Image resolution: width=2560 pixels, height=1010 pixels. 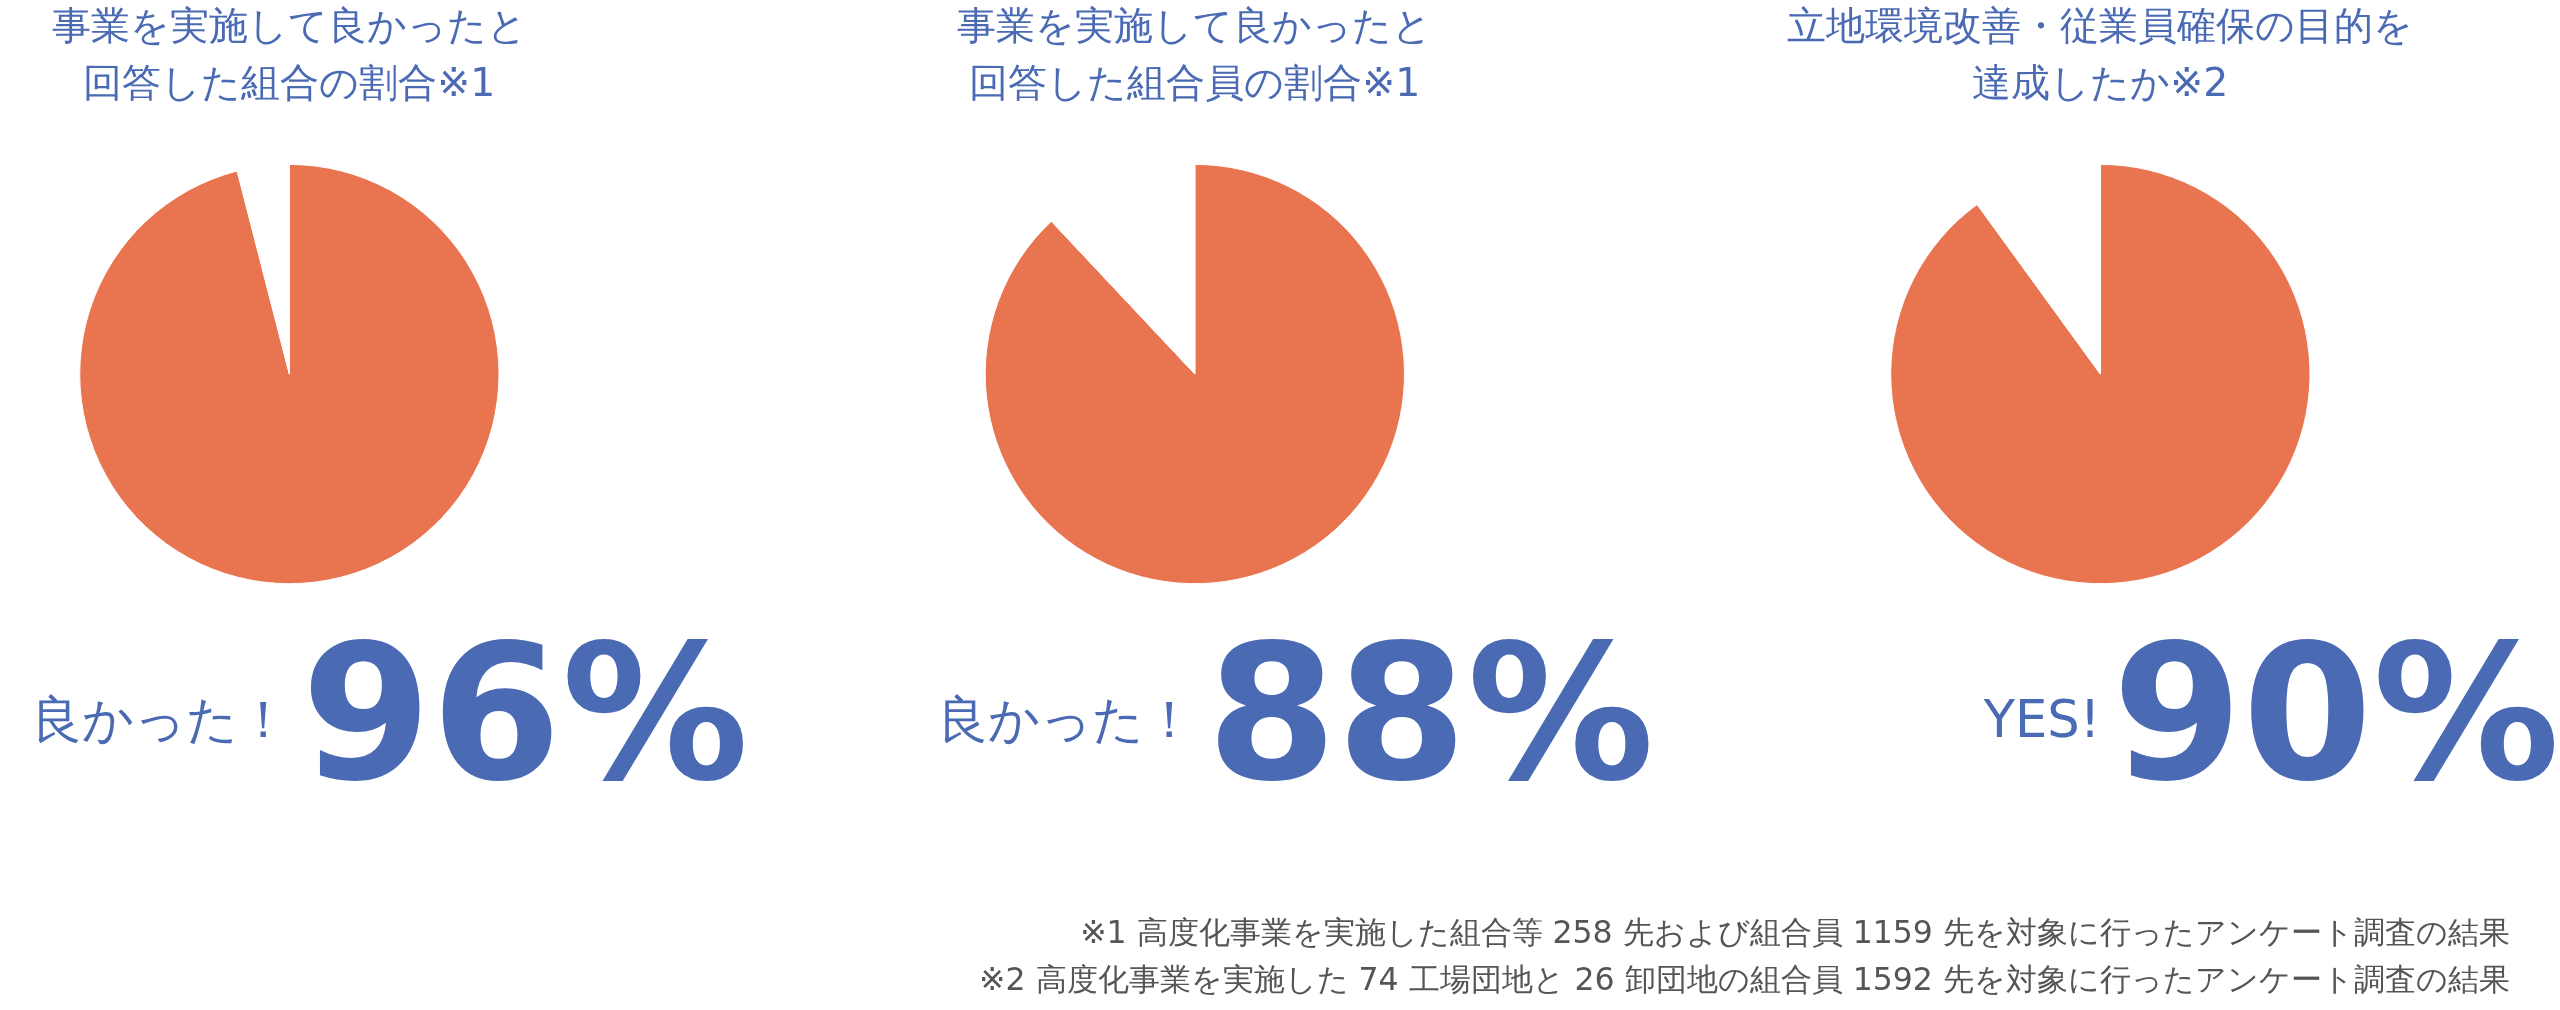 I want to click on data-label: 96%, so click(x=525, y=712).